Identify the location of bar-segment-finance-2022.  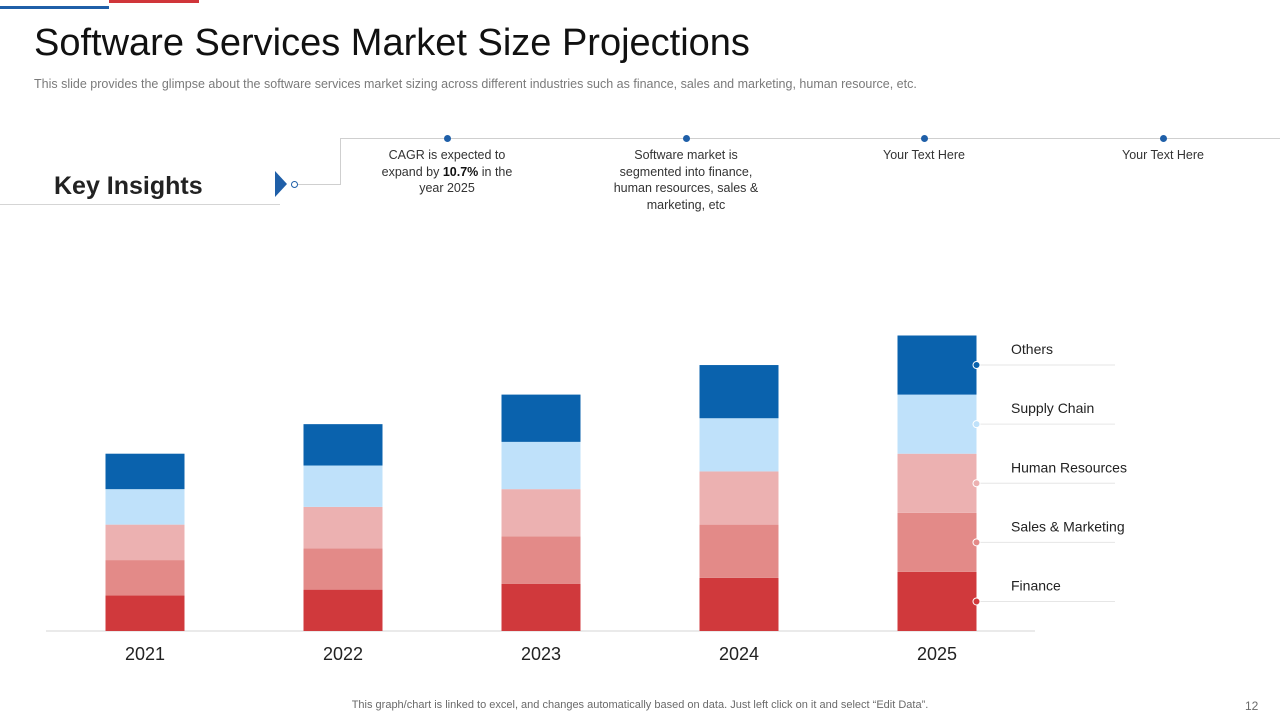
(343, 610).